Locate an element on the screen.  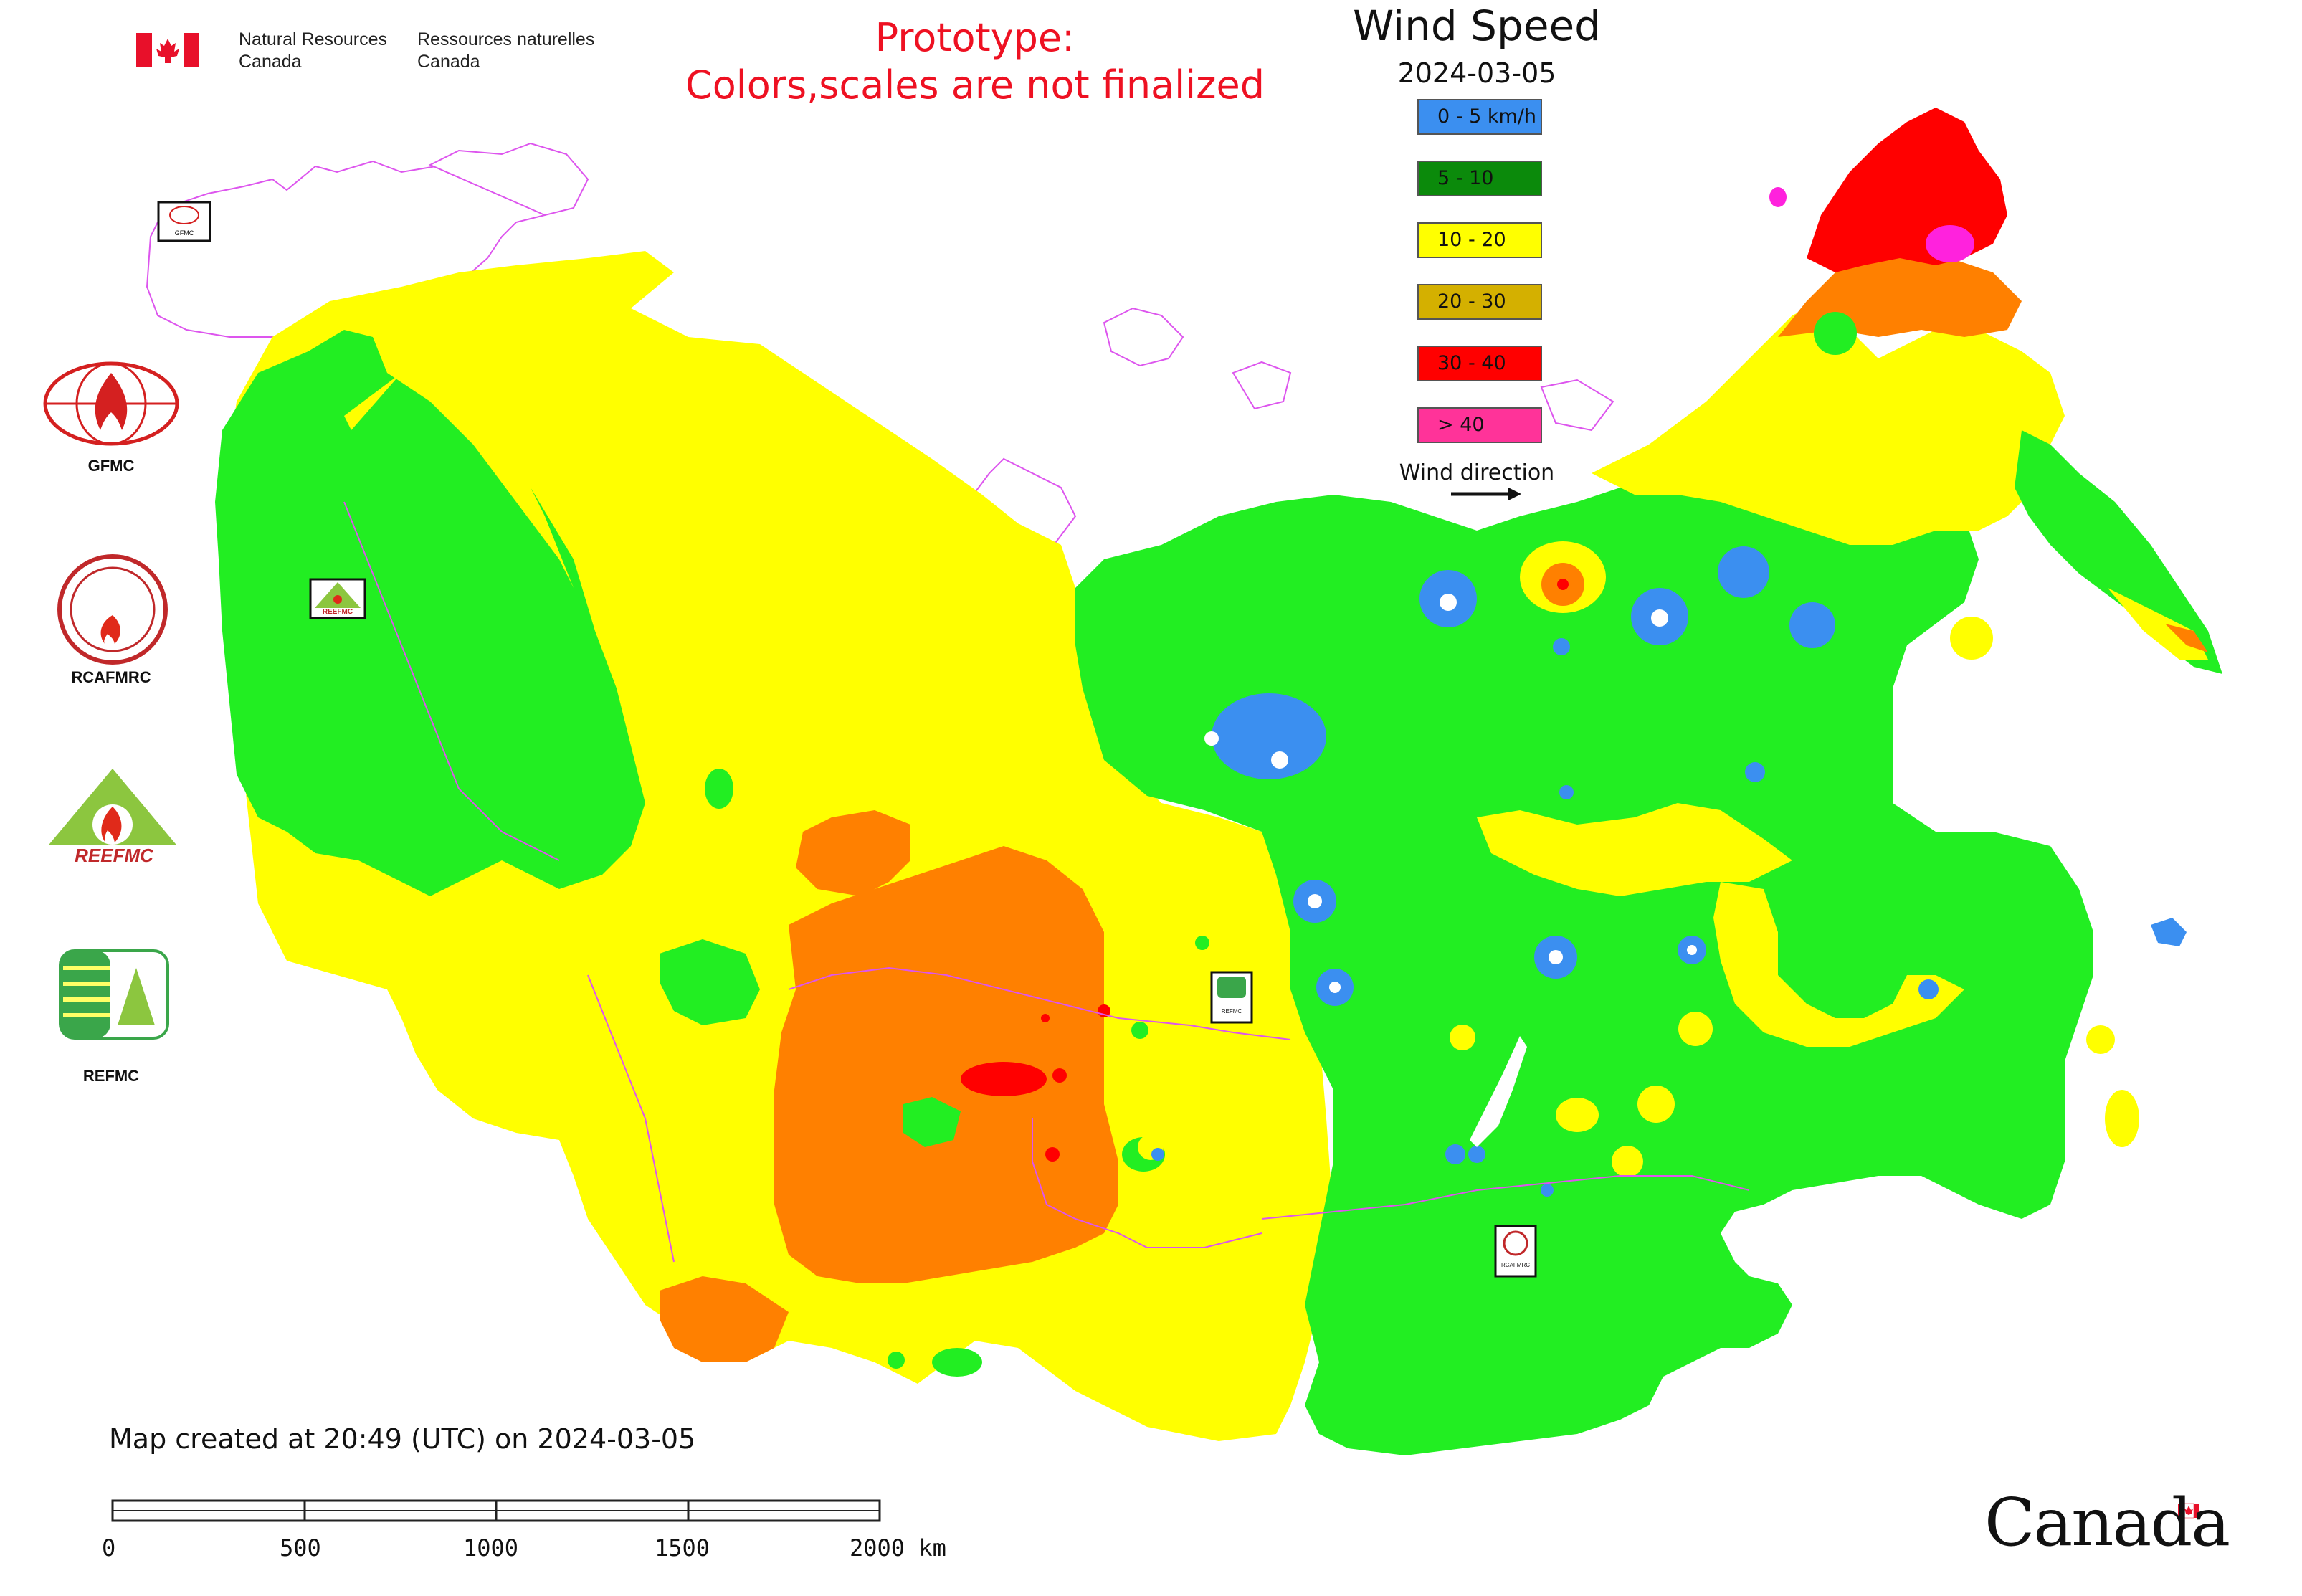
marker-gfmc is located at coordinates (184, 221).